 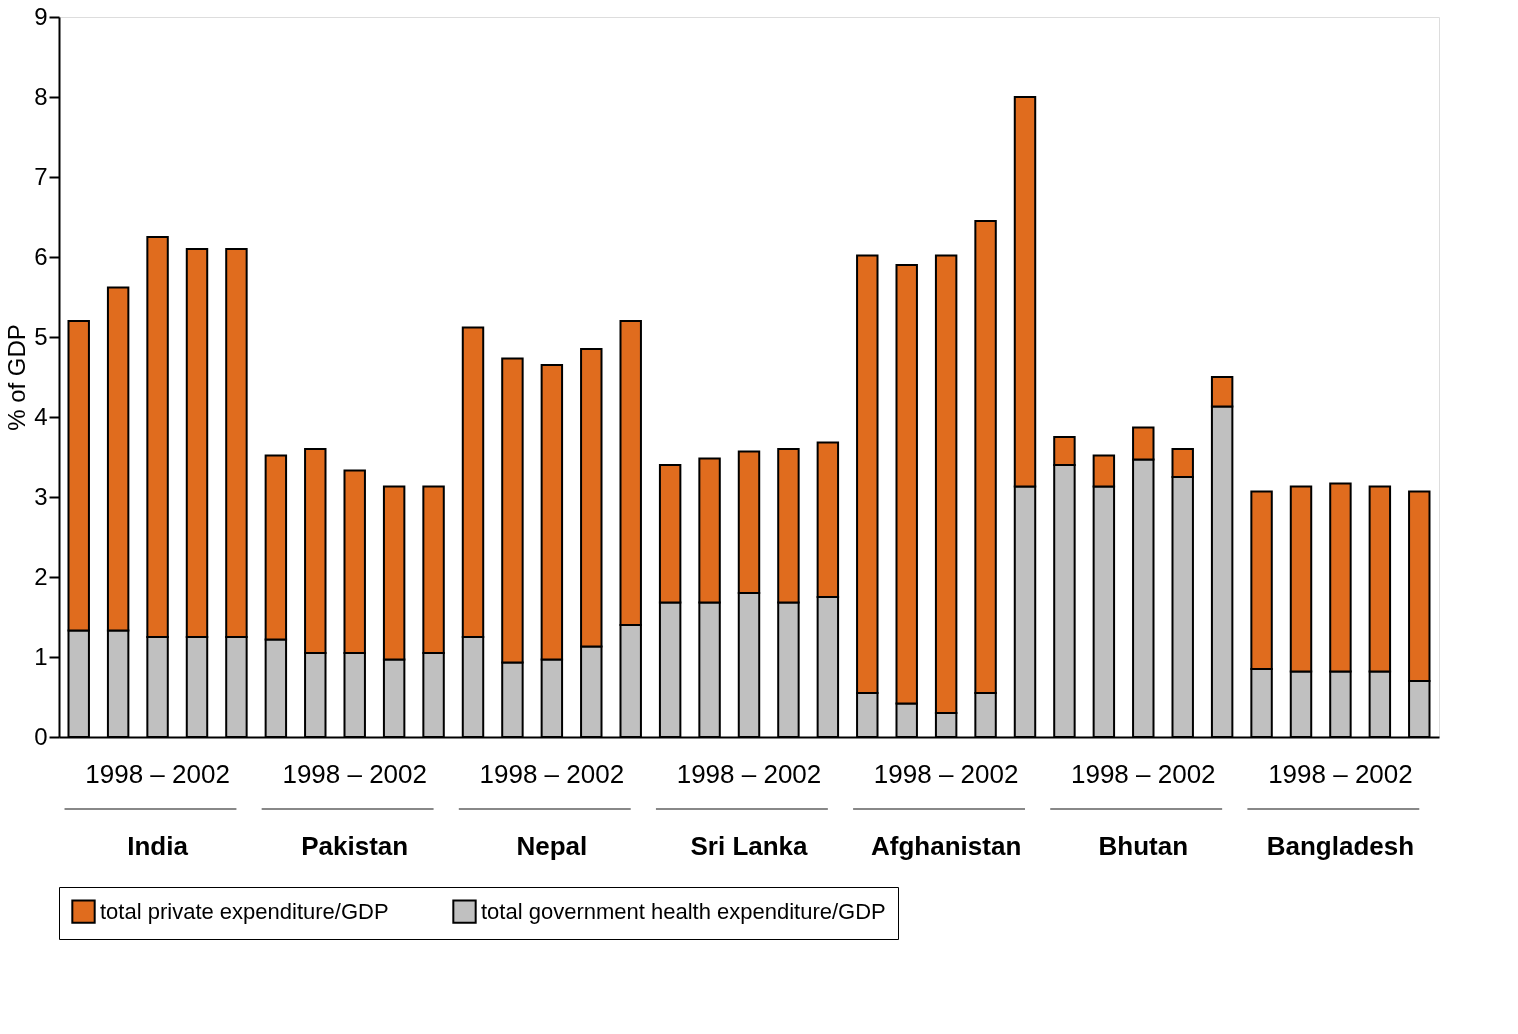 What do you see at coordinates (41, 736) in the screenshot?
I see `y-tick-label: 0` at bounding box center [41, 736].